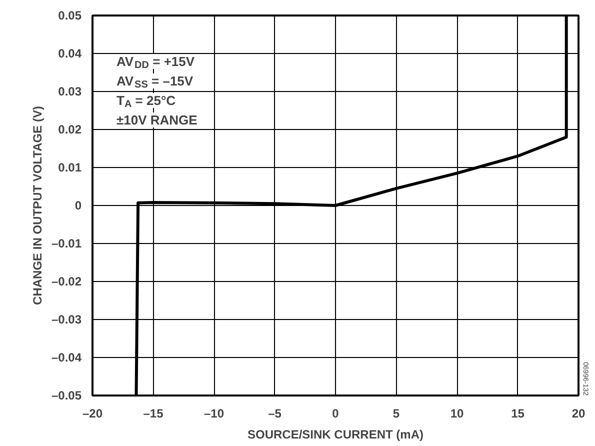  I want to click on y-tick-label: –0.03, so click(66, 319).